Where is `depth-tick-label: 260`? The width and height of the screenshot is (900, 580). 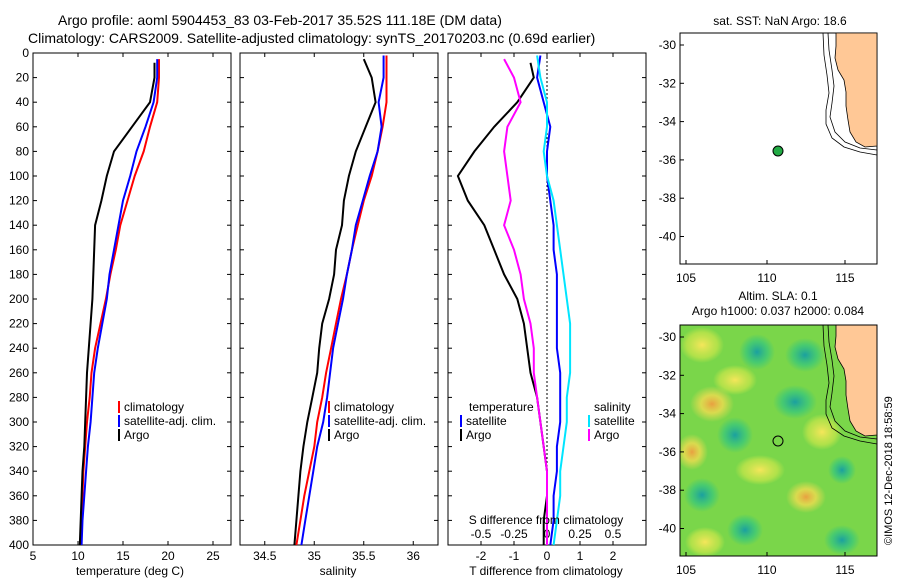
depth-tick-label: 260 is located at coordinates (19, 373).